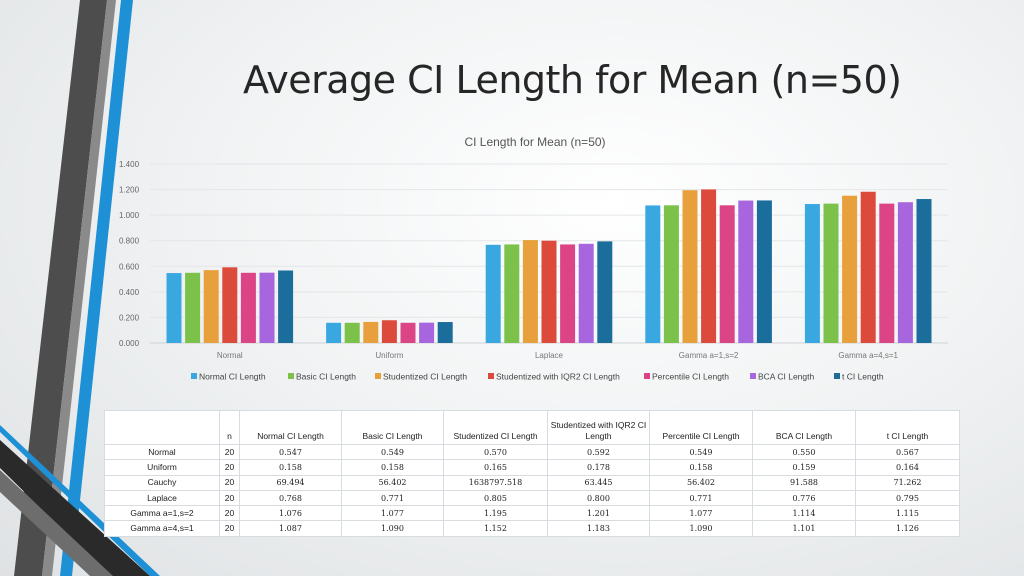 This screenshot has height=576, width=1024. Describe the element at coordinates (326, 377) in the screenshot. I see `legend-label: Basic CI Length` at that location.